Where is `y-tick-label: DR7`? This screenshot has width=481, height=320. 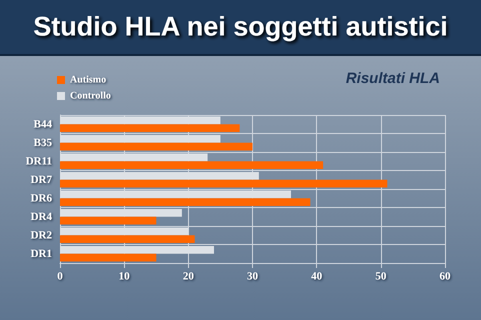 y-tick-label: DR7 is located at coordinates (41, 180).